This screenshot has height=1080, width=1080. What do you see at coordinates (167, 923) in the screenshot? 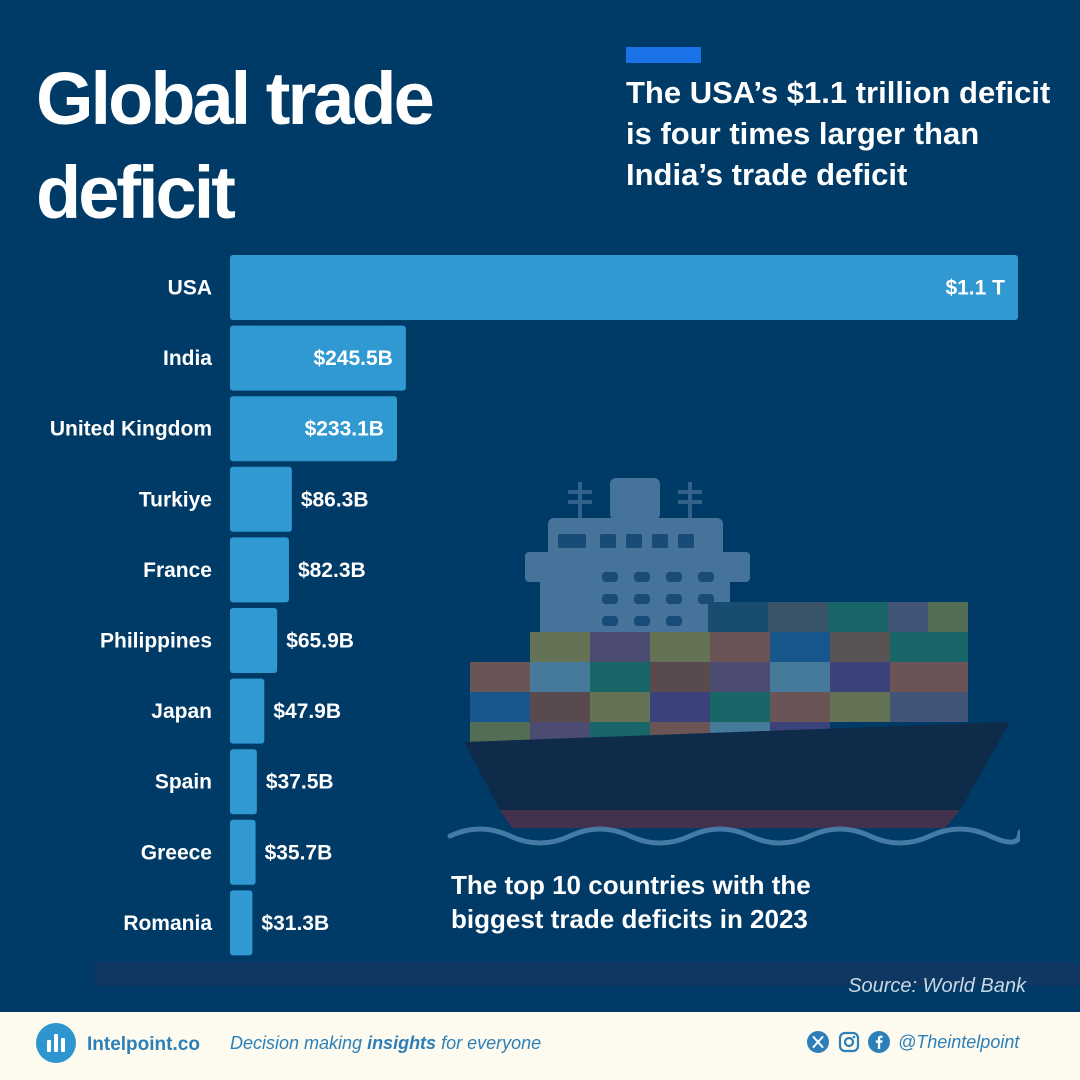
I see `category-label: Romania` at bounding box center [167, 923].